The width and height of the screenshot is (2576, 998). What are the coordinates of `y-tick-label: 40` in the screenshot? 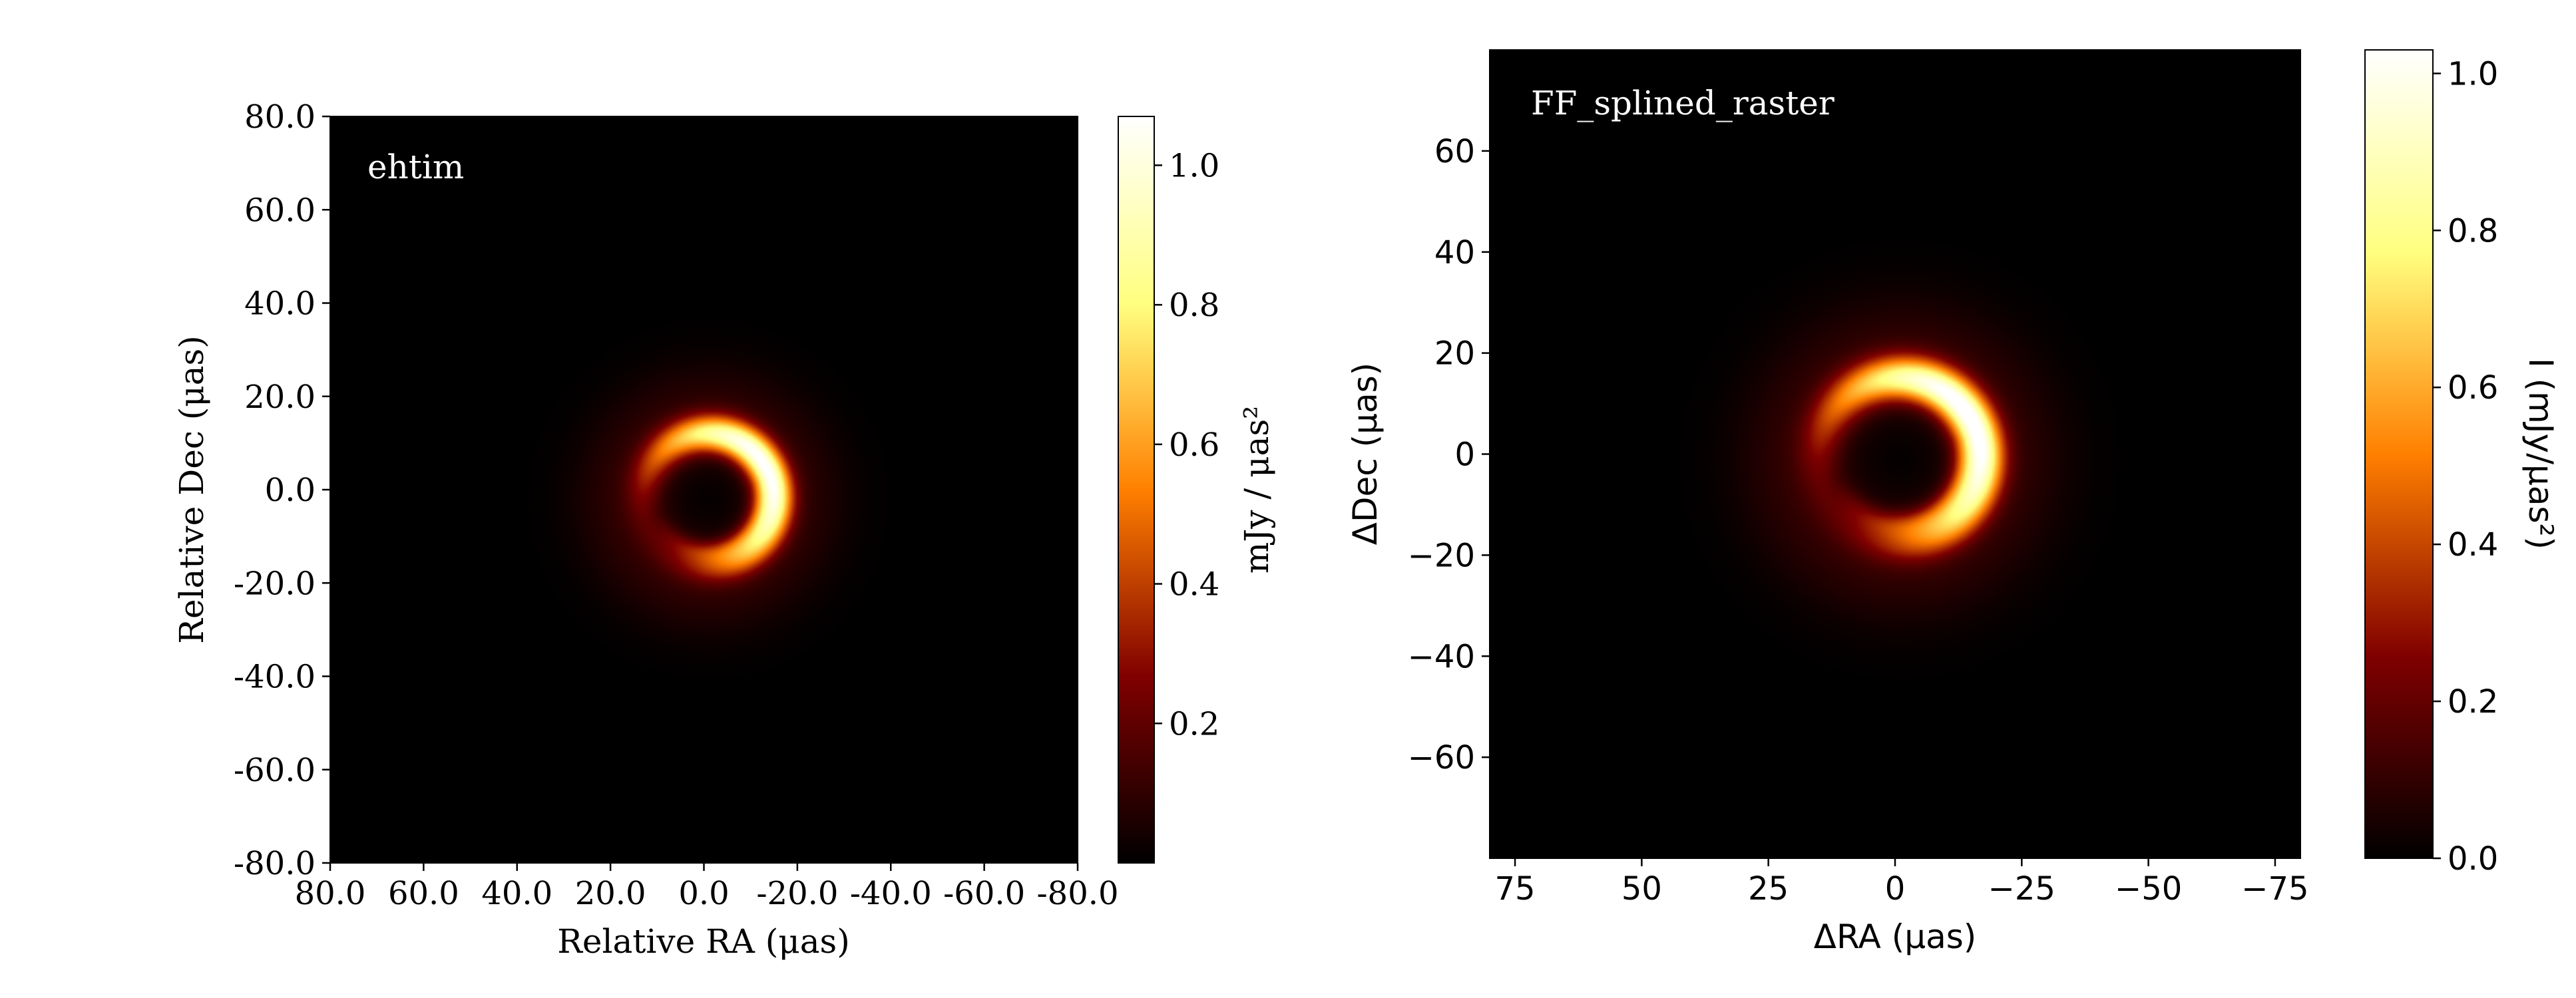 It's located at (1454, 252).